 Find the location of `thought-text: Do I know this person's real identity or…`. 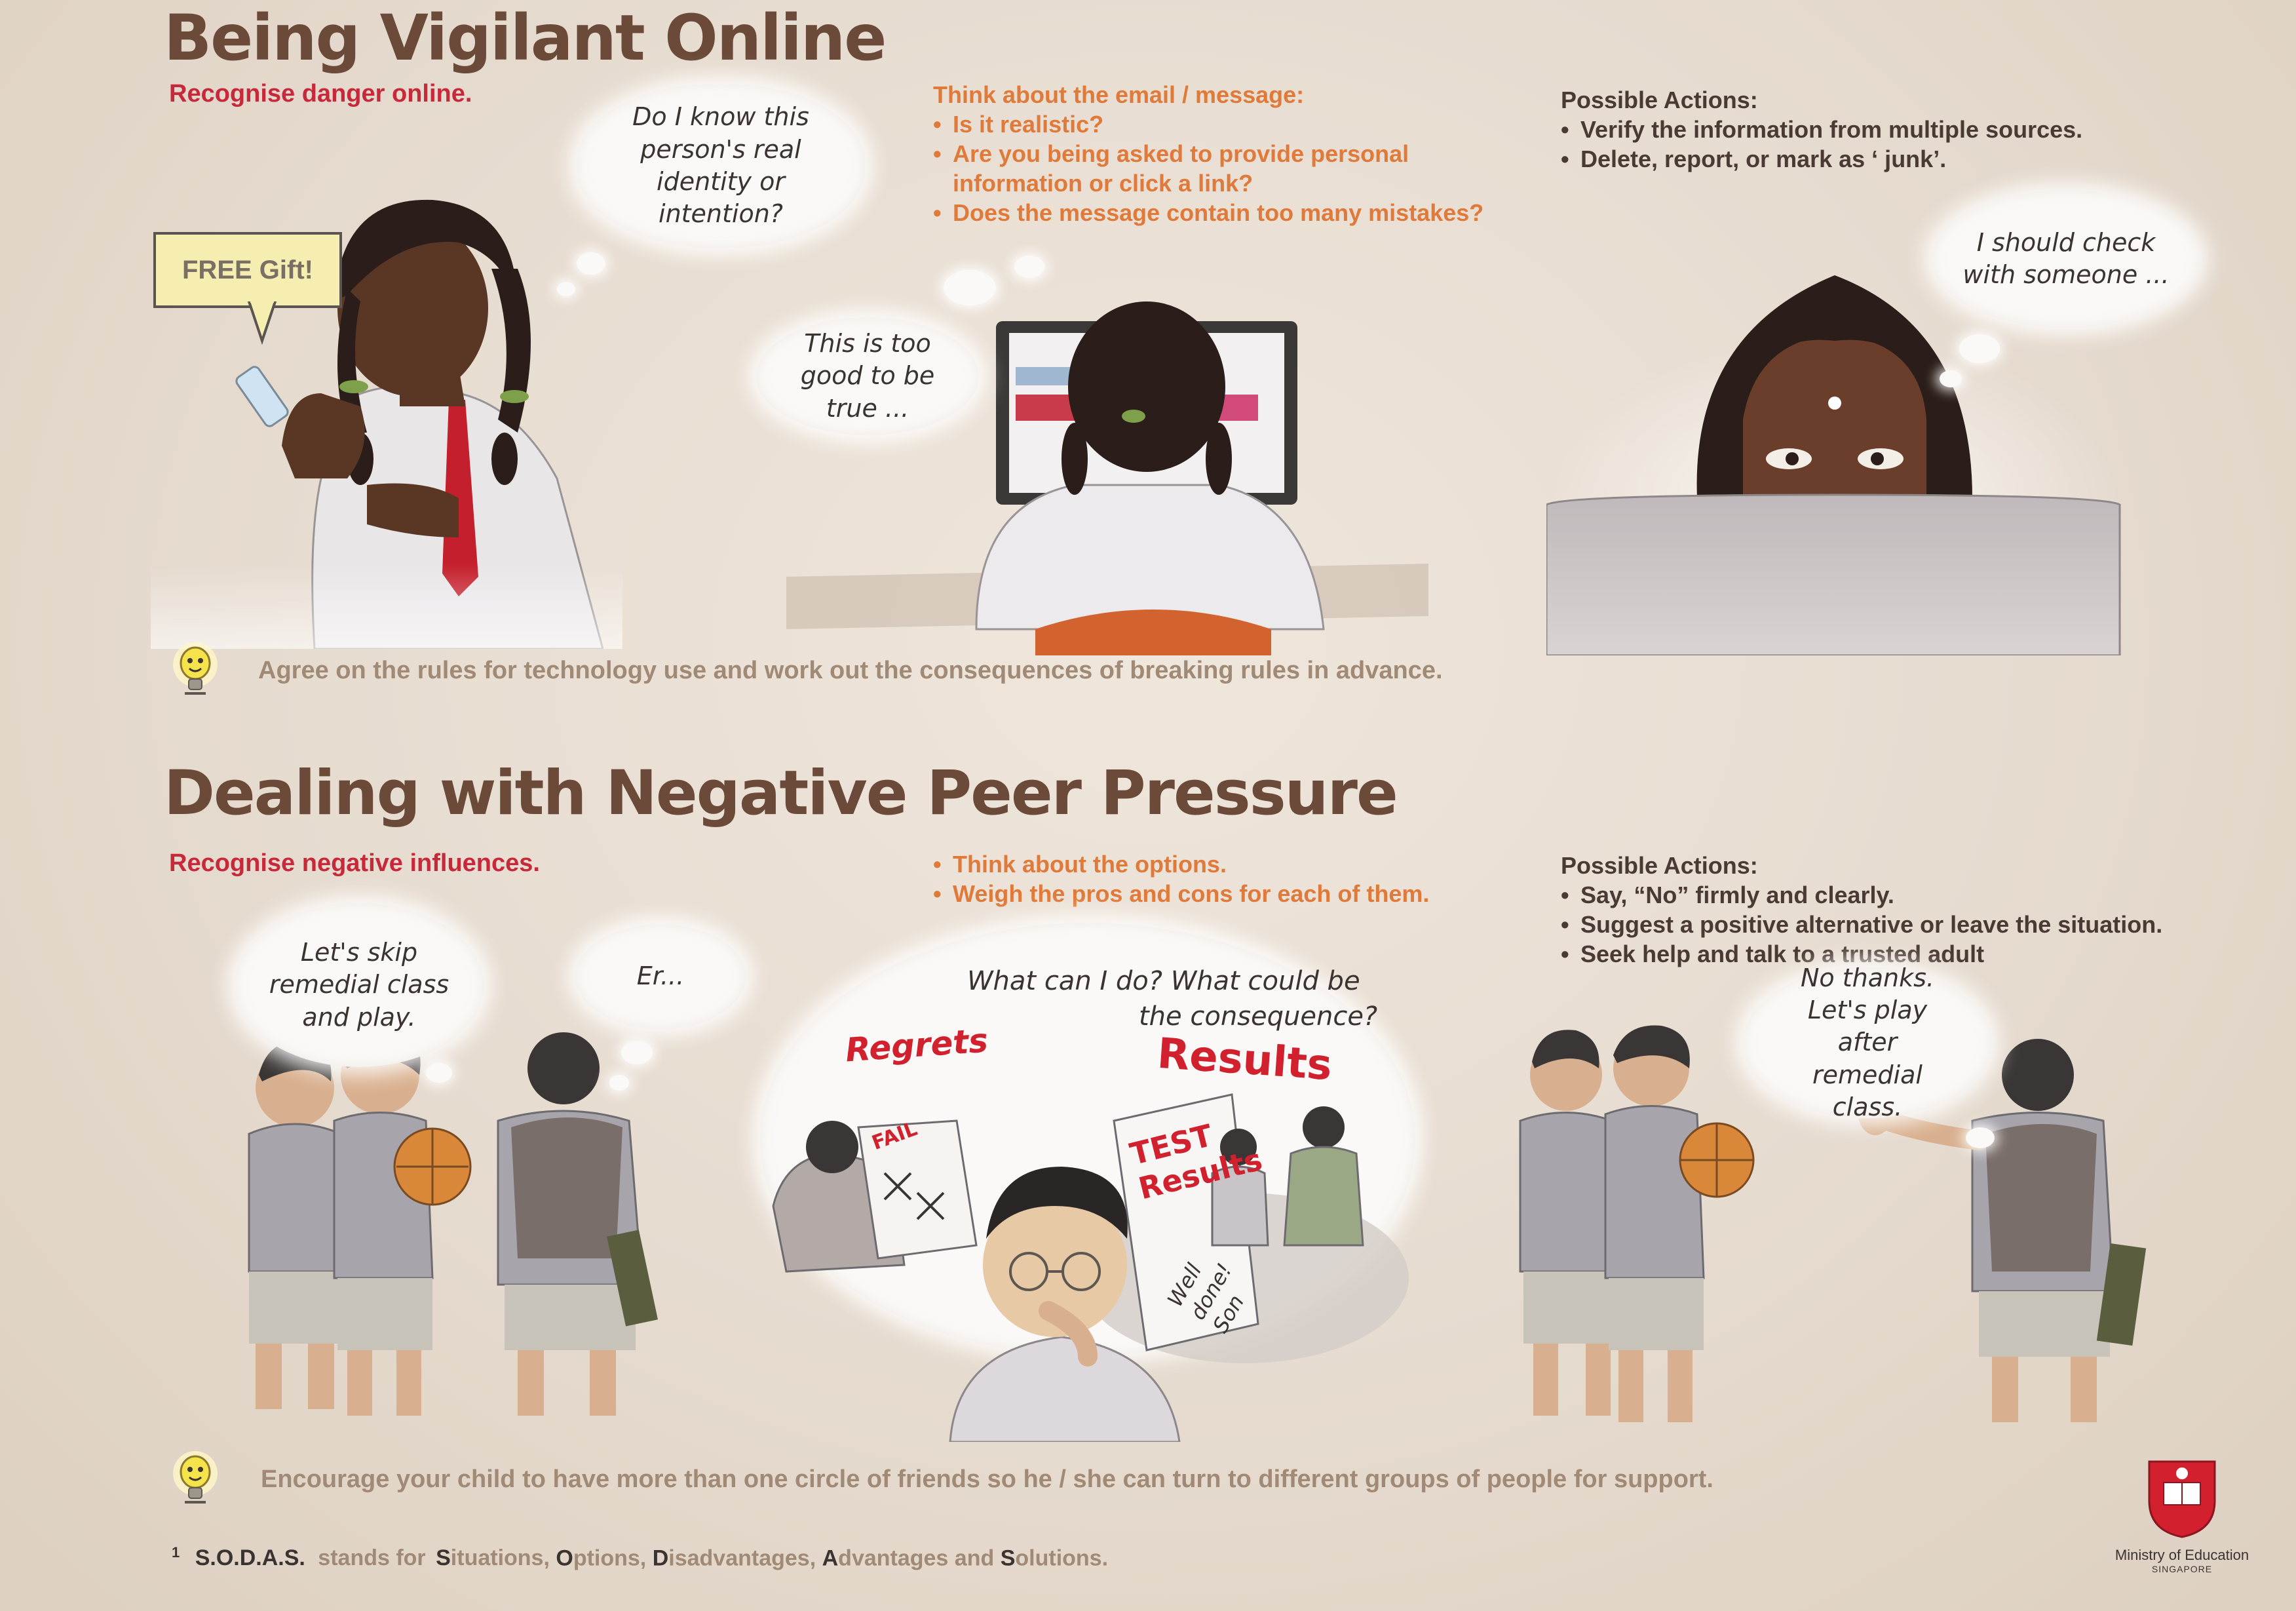

thought-text: Do I know this person's real identity or… is located at coordinates (720, 165).